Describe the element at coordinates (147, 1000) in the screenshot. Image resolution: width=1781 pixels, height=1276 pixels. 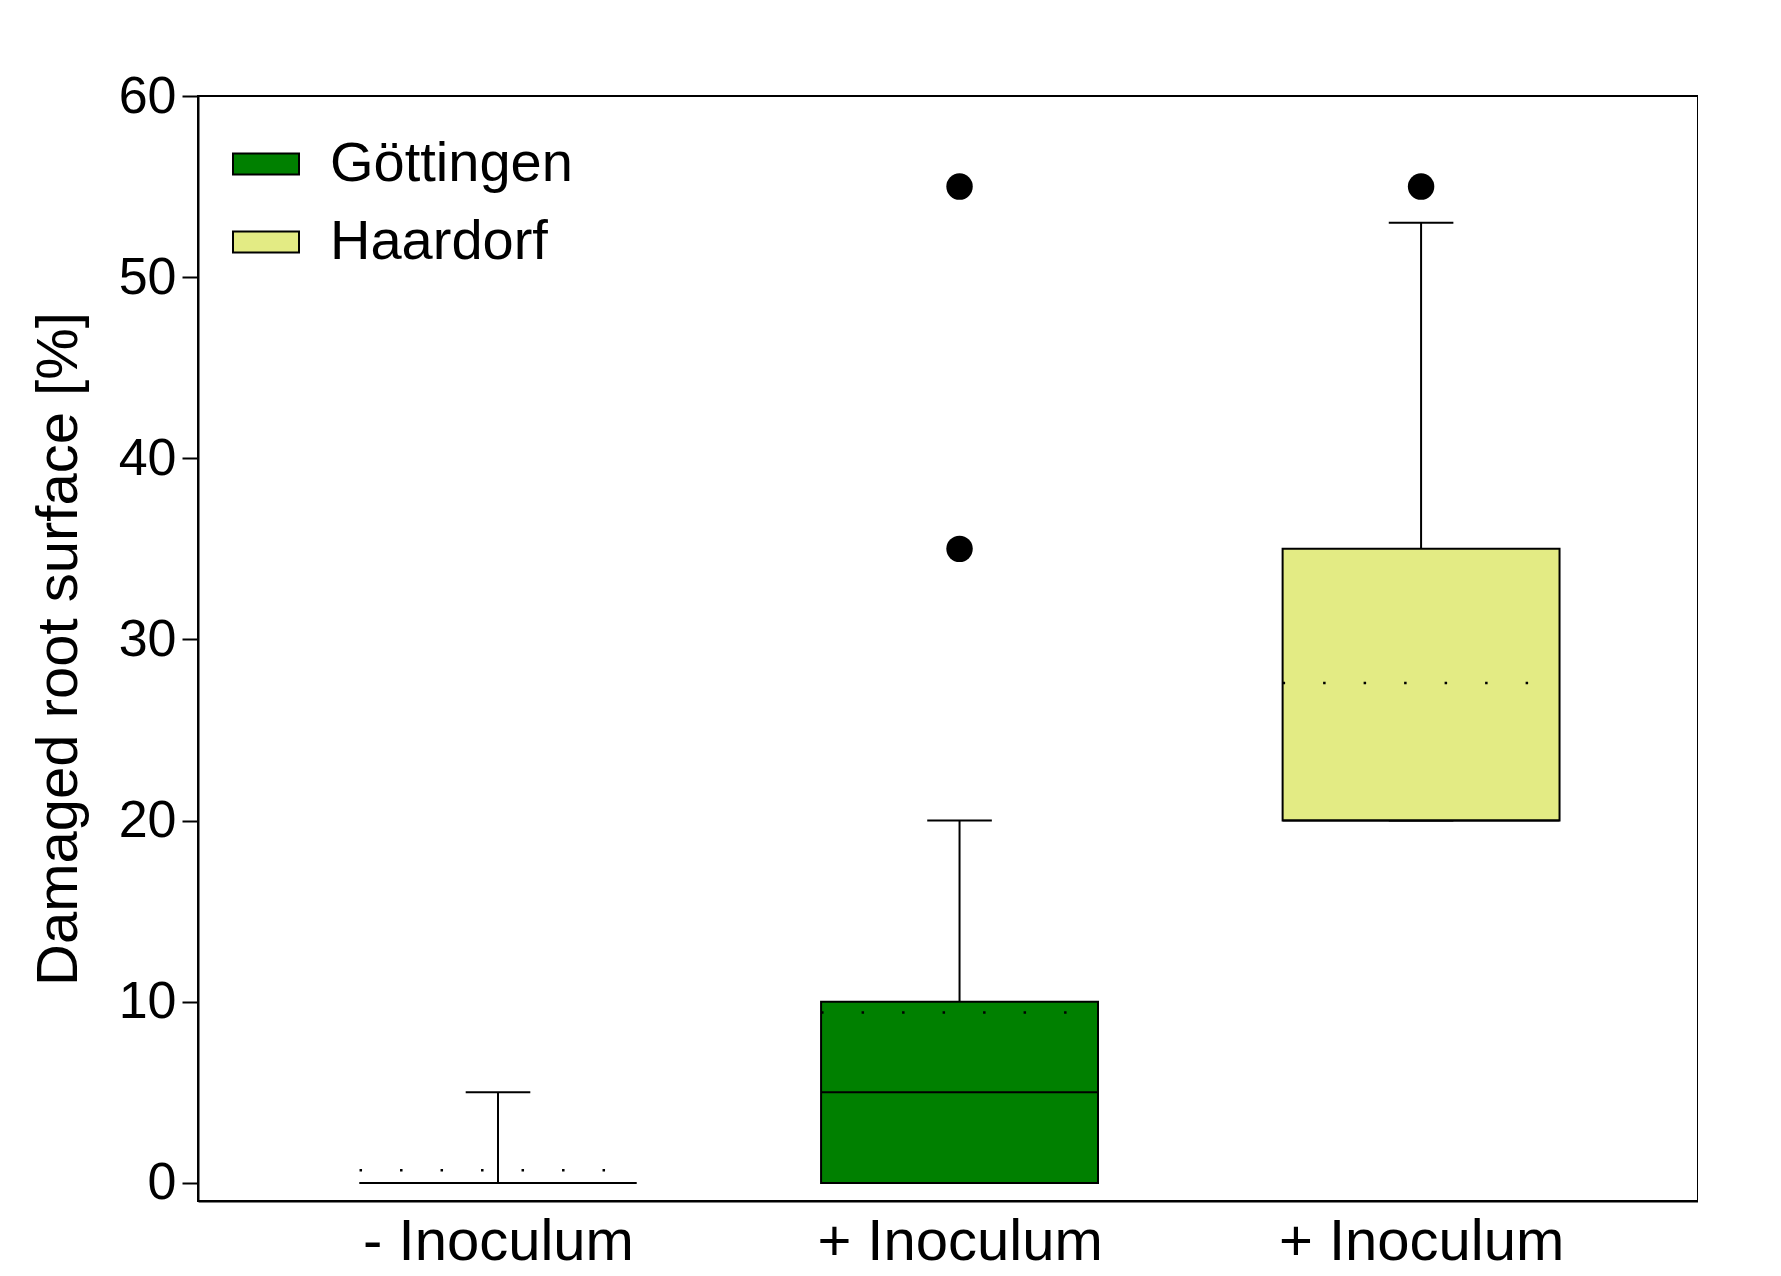
I see `y-tick-label: 10` at that location.